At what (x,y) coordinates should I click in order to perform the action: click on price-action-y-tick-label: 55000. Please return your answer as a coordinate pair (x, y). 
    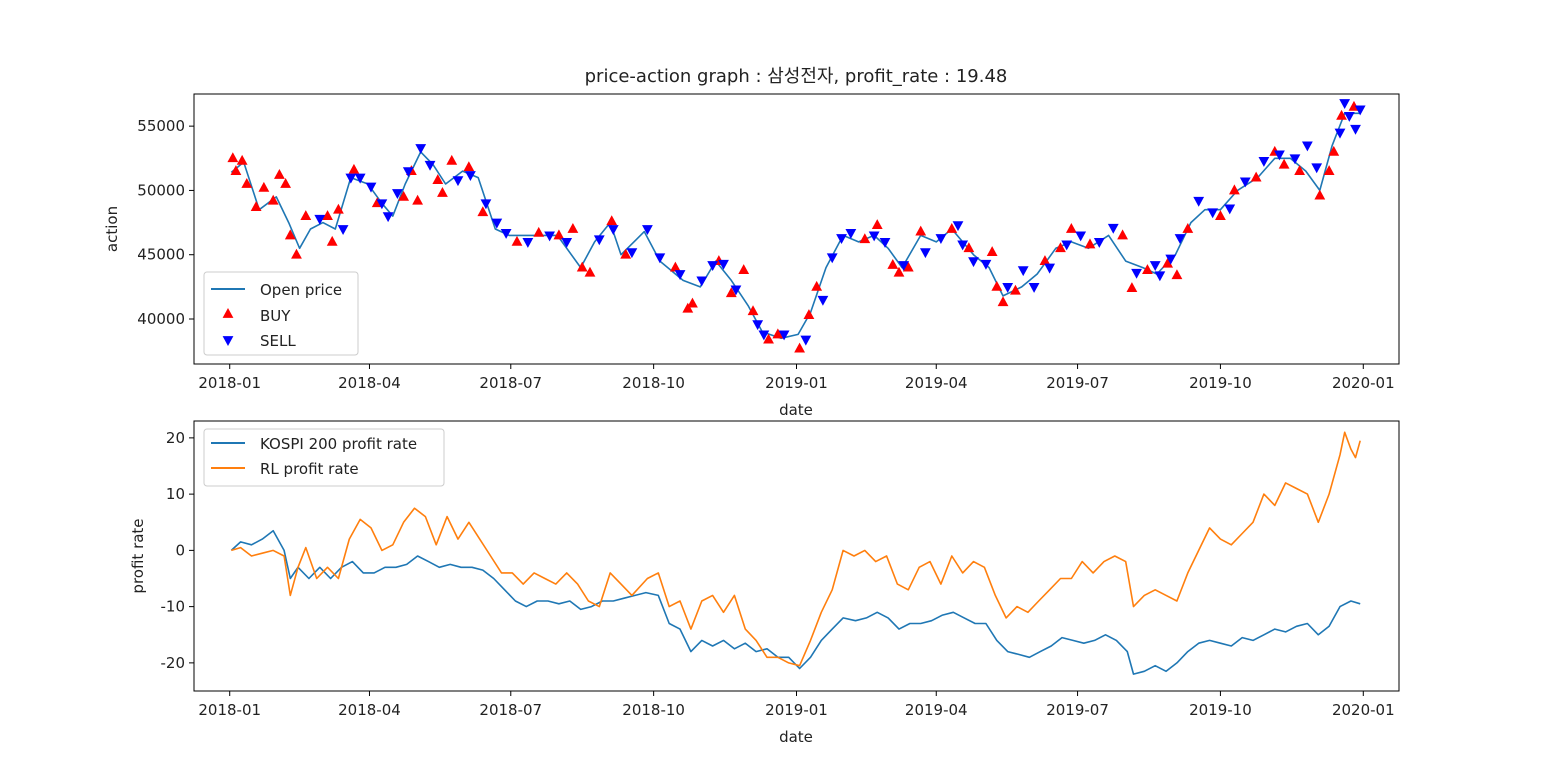
    Looking at the image, I should click on (161, 126).